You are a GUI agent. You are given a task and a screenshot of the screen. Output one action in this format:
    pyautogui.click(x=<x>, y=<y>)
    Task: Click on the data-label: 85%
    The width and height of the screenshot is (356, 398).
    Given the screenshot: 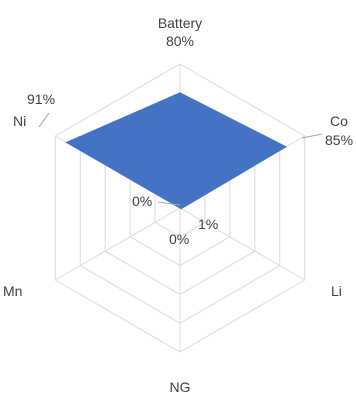 What is the action you would take?
    pyautogui.click(x=339, y=140)
    